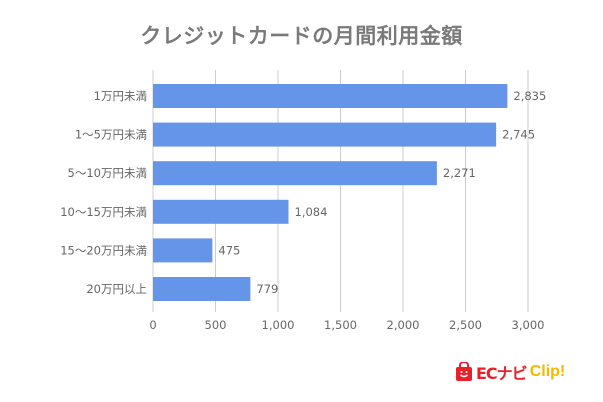  I want to click on data-label: 2,745, so click(518, 135).